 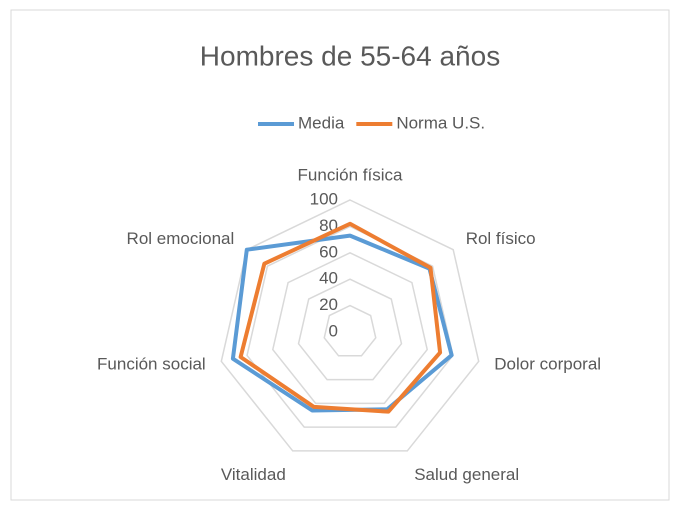 I want to click on category-label: Salud general, so click(x=466, y=474).